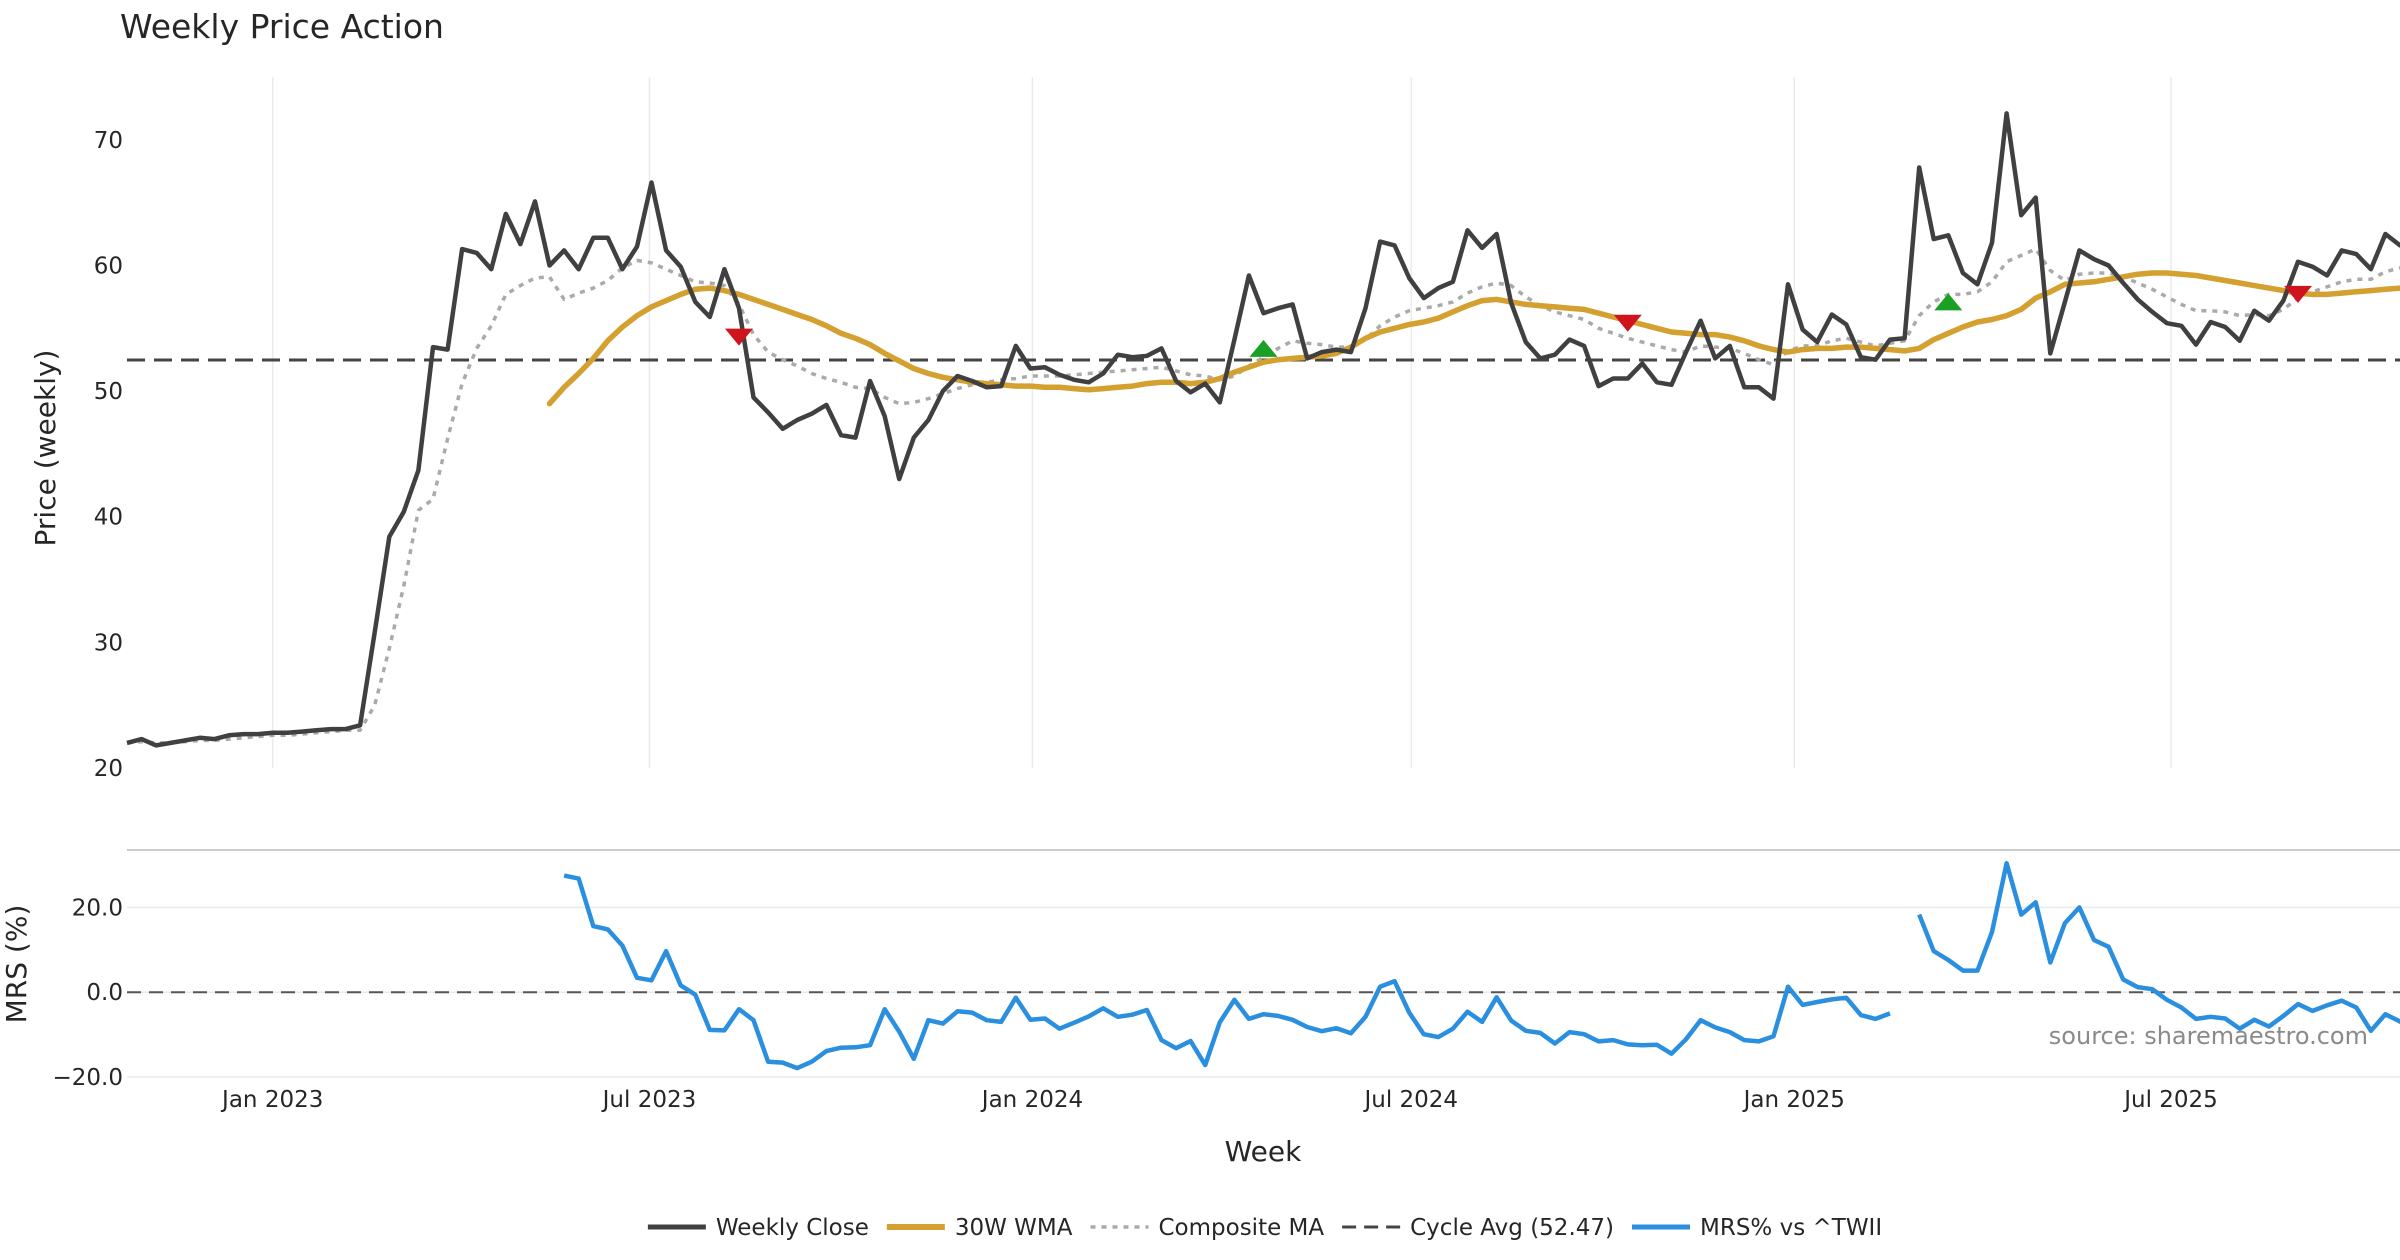 The image size is (2400, 1260). What do you see at coordinates (108, 455) in the screenshot?
I see `price-y-ticks: 20 30 40 50 60 70` at bounding box center [108, 455].